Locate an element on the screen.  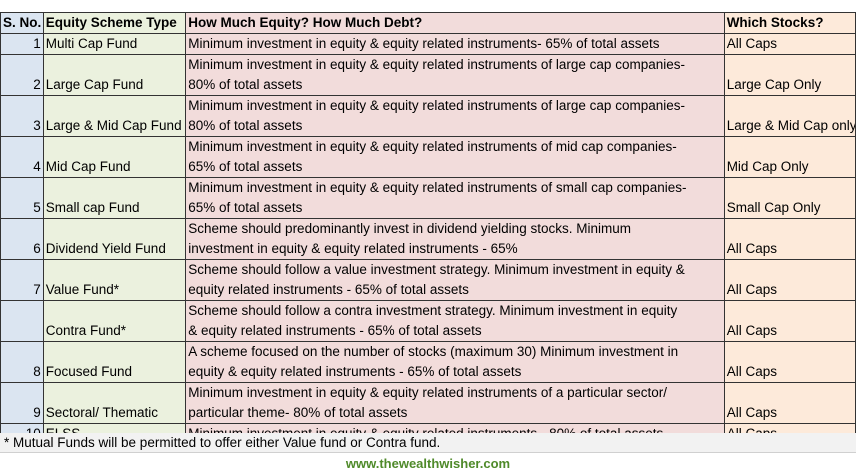
cell-text-line: particular theme- 80% of total assets is located at coordinates (298, 412).